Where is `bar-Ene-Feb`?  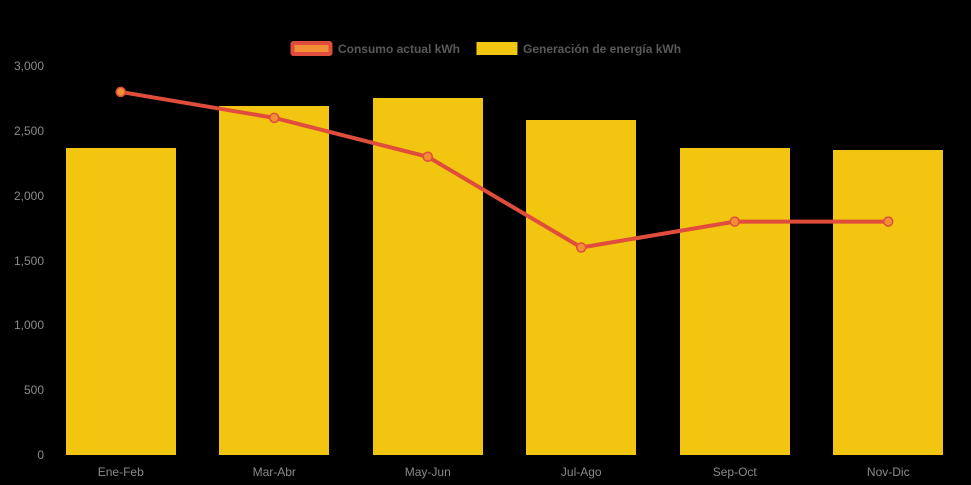
bar-Ene-Feb is located at coordinates (120, 301).